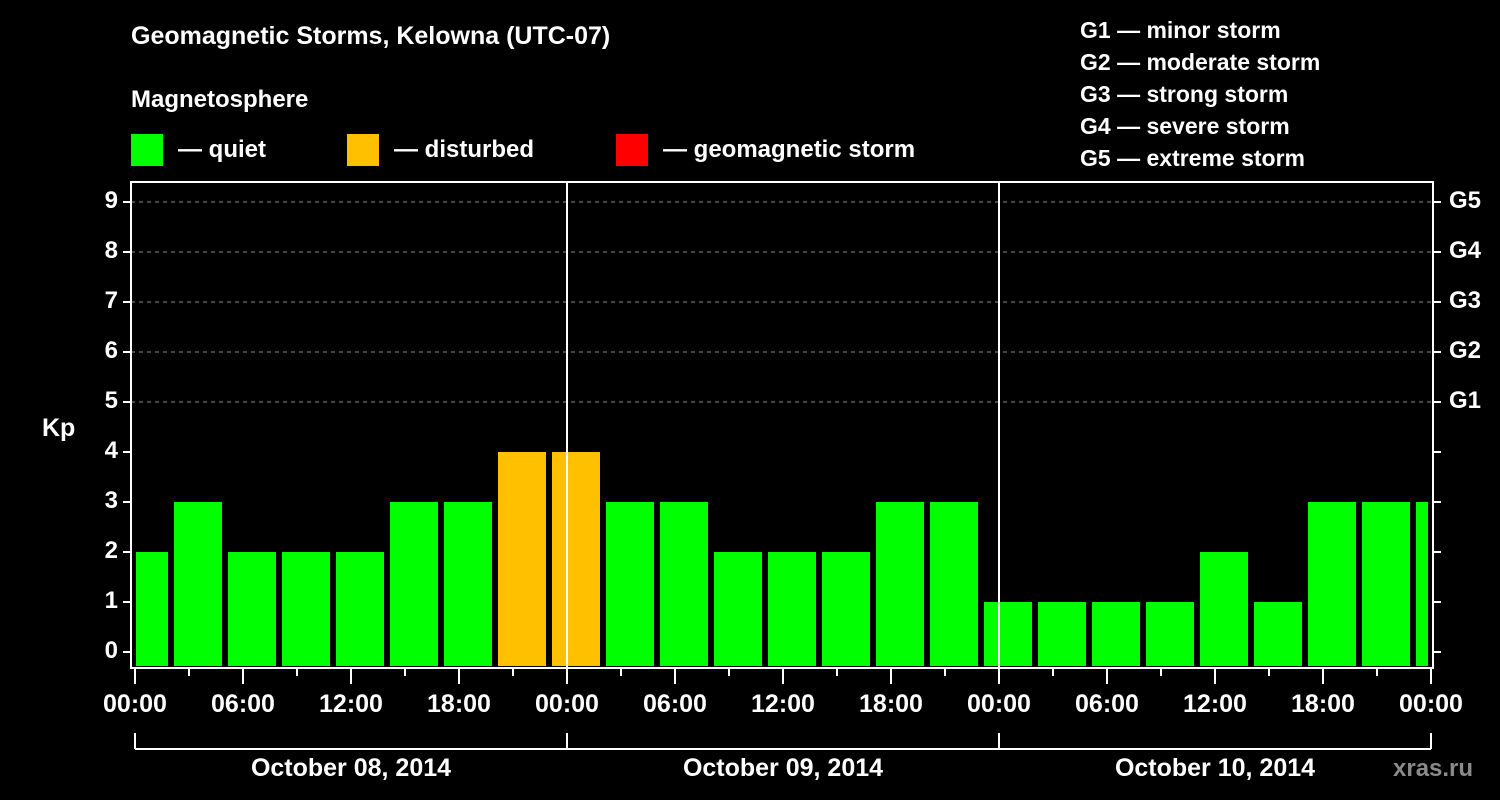 The image size is (1500, 800). Describe the element at coordinates (111, 650) in the screenshot. I see `y-tick-label: 0` at that location.